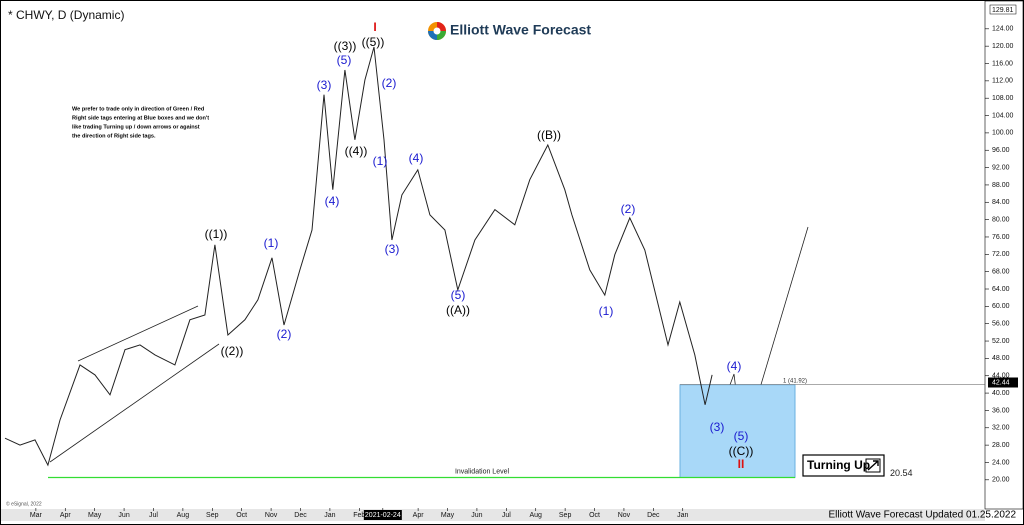 The width and height of the screenshot is (1024, 525). What do you see at coordinates (1001, 306) in the screenshot?
I see `y-tick-label: 60.00` at bounding box center [1001, 306].